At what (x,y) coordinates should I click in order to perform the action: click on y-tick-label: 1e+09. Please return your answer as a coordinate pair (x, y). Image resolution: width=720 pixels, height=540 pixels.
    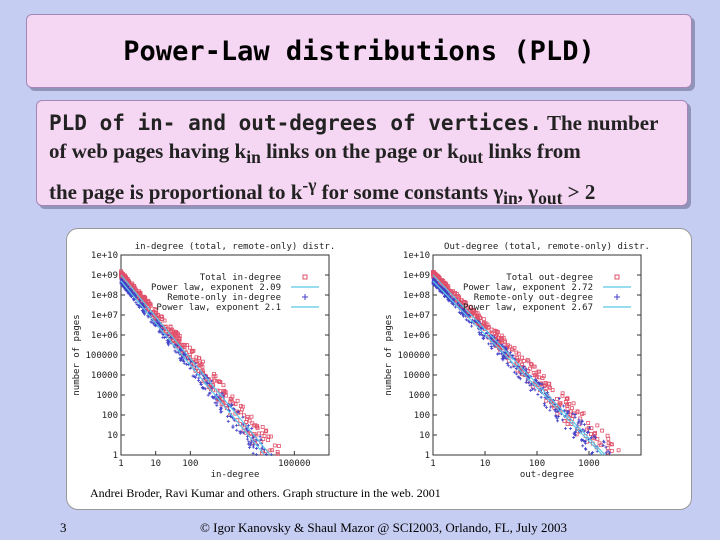
    Looking at the image, I should click on (416, 276).